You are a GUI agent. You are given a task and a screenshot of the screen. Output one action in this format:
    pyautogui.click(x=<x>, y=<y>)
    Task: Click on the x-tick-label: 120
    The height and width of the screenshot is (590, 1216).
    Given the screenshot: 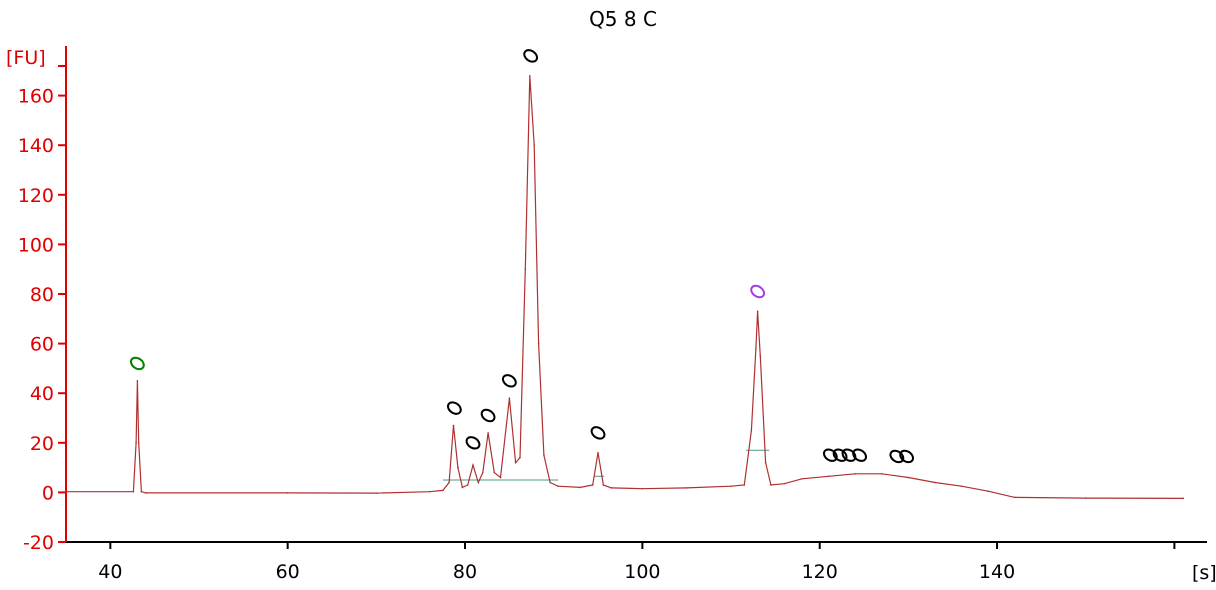 What is the action you would take?
    pyautogui.click(x=820, y=572)
    